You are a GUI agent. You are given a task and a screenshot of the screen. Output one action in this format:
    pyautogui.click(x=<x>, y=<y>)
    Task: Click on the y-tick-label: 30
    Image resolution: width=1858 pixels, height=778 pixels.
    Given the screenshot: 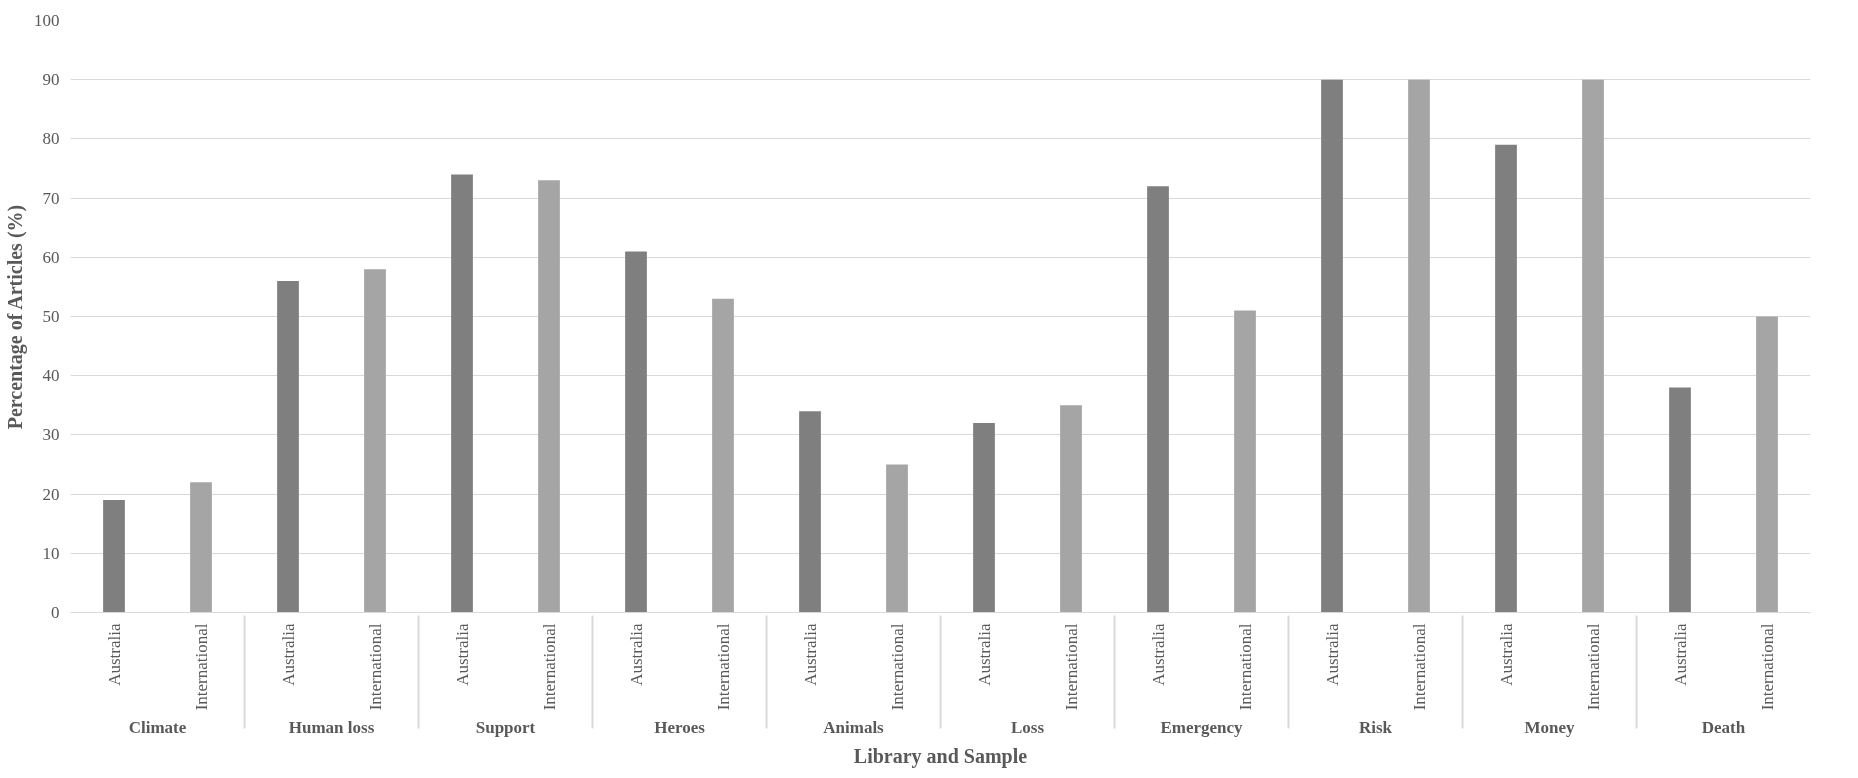 What is the action you would take?
    pyautogui.click(x=51, y=435)
    